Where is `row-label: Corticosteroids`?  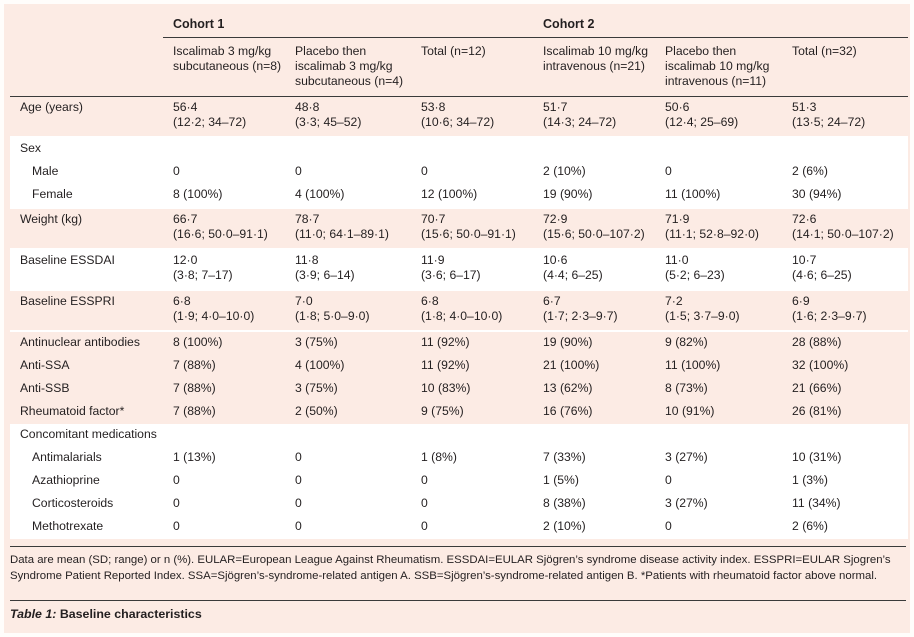 row-label: Corticosteroids is located at coordinates (86, 504).